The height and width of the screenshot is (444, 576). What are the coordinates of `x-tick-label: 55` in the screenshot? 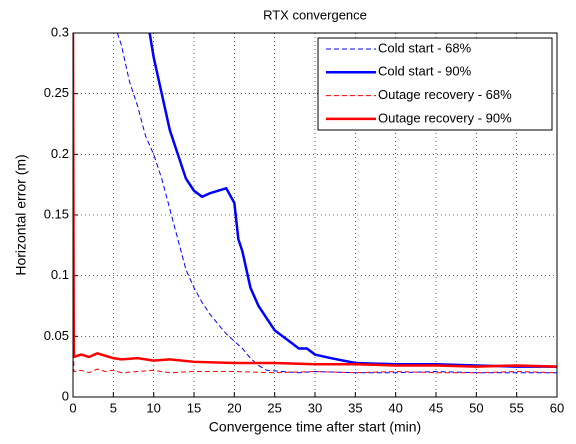 It's located at (516, 407).